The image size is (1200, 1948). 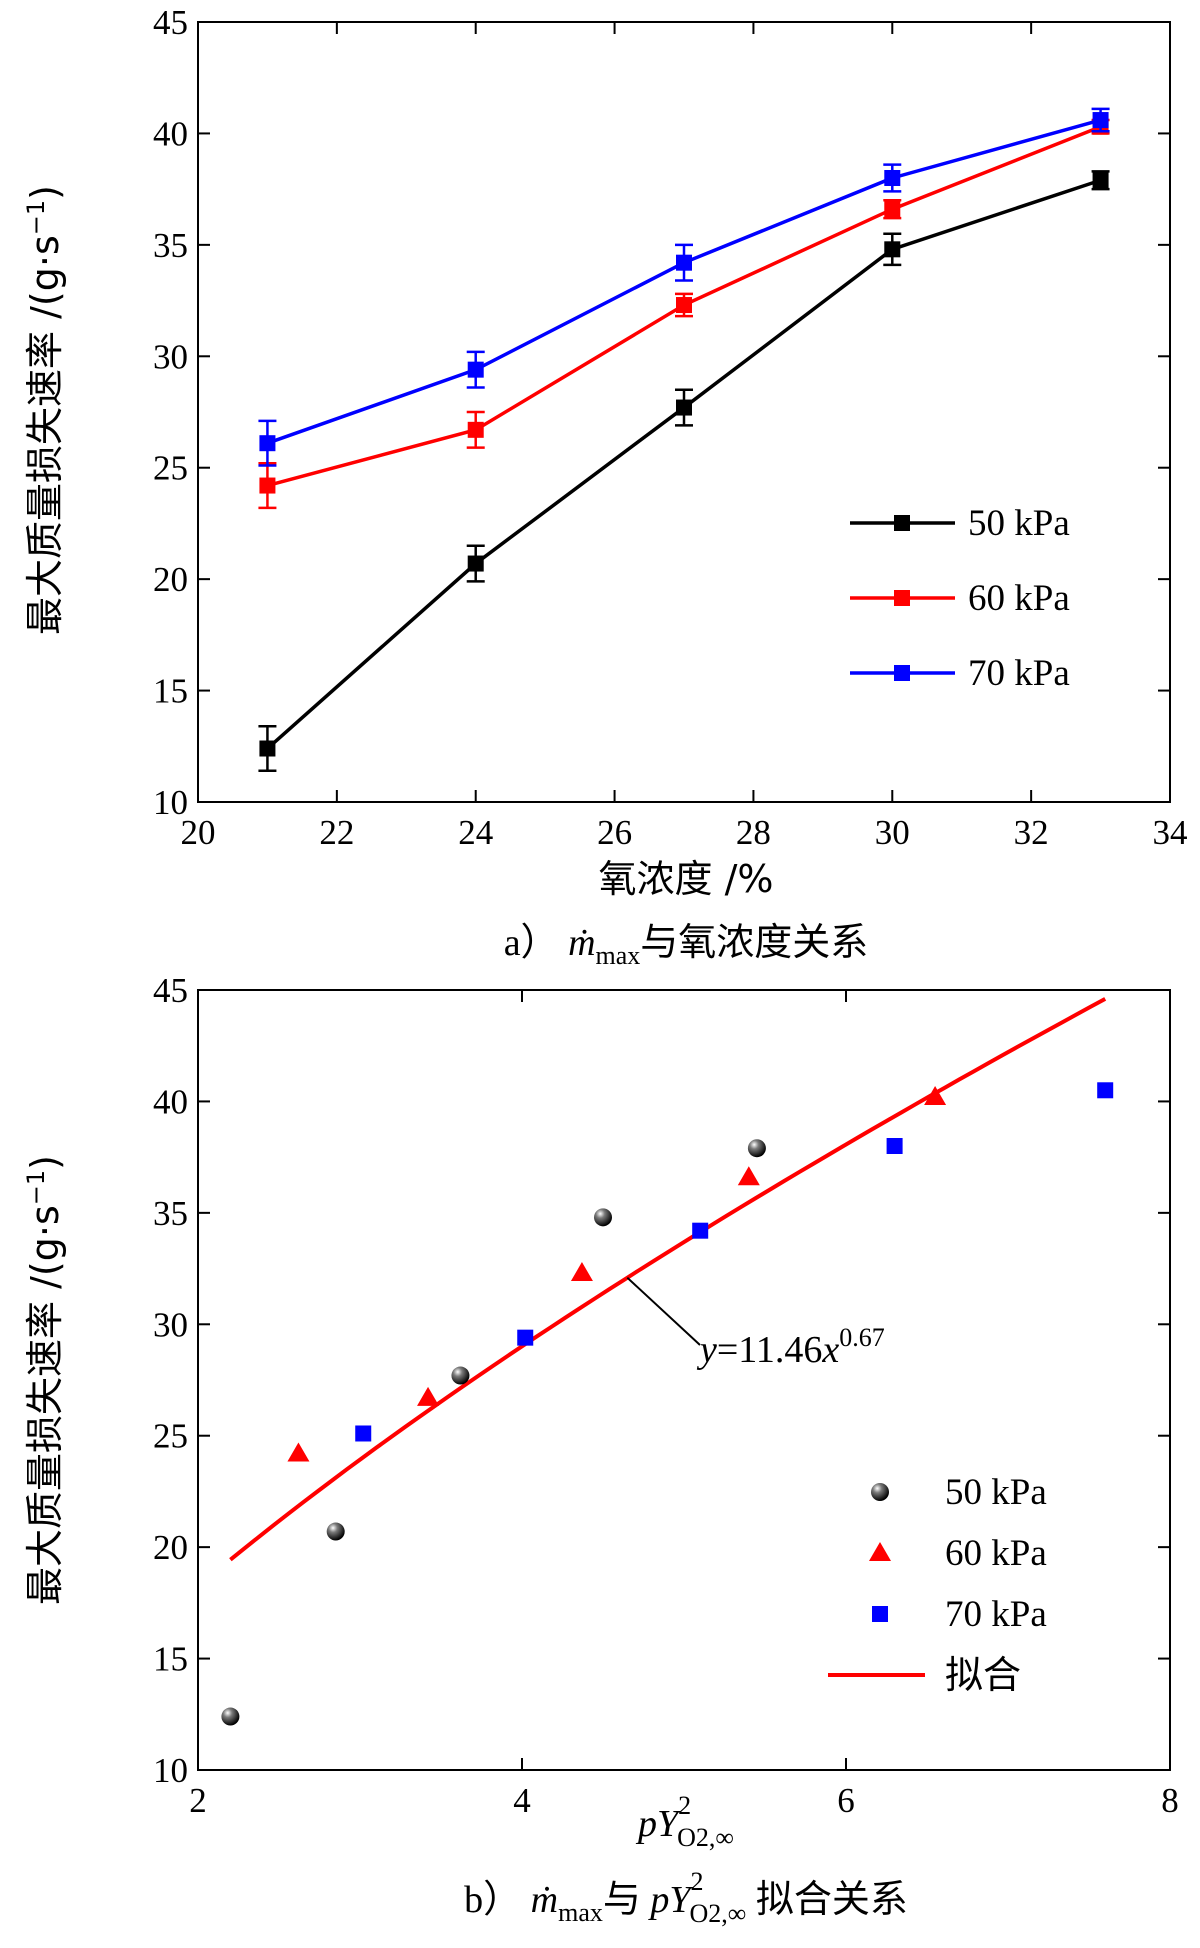 I want to click on chart-a-y-tick-label: 40, so click(x=170, y=133).